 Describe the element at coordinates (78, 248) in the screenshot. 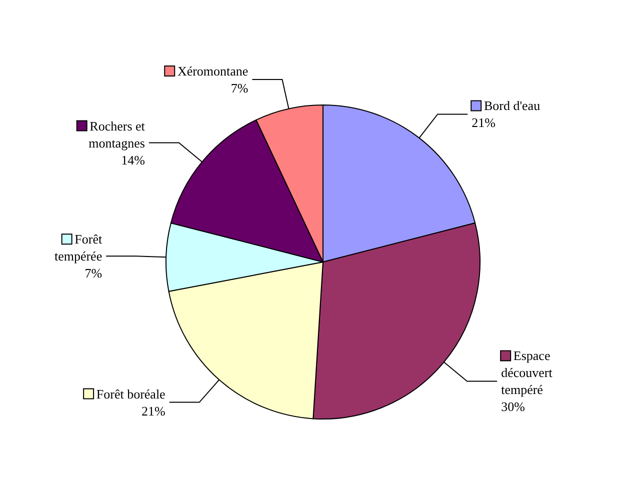

I see `legend-label: Forêt tempérée` at that location.